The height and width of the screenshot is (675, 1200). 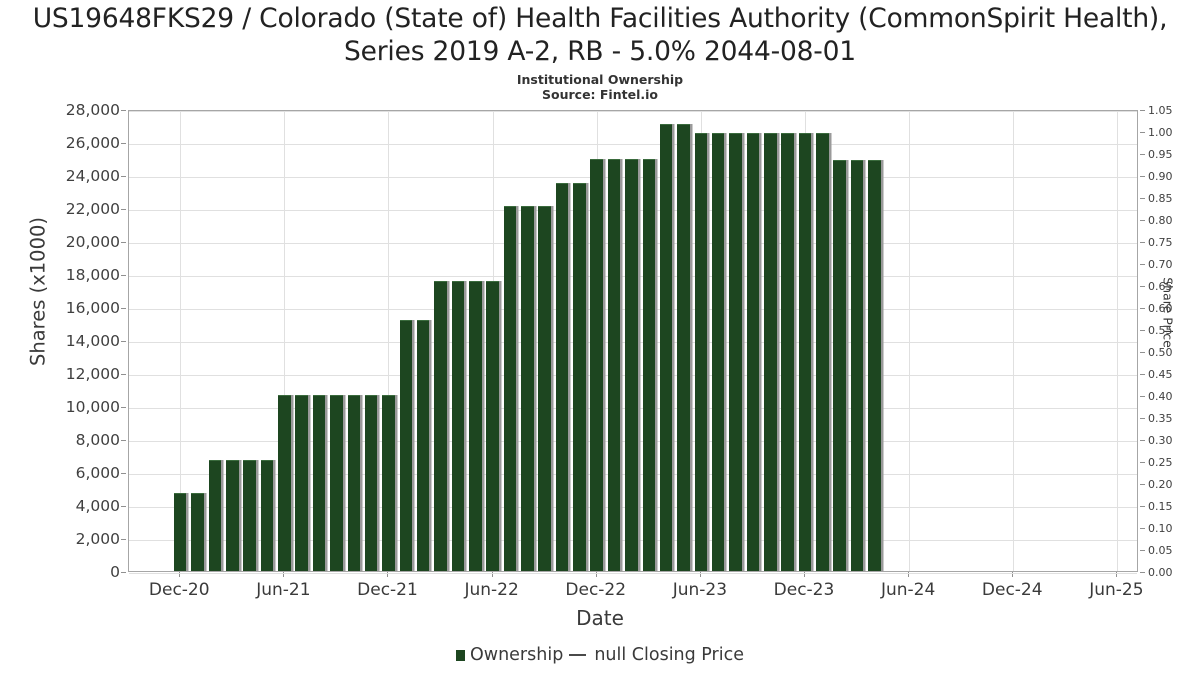 I want to click on line-swatch-icon, so click(x=578, y=655).